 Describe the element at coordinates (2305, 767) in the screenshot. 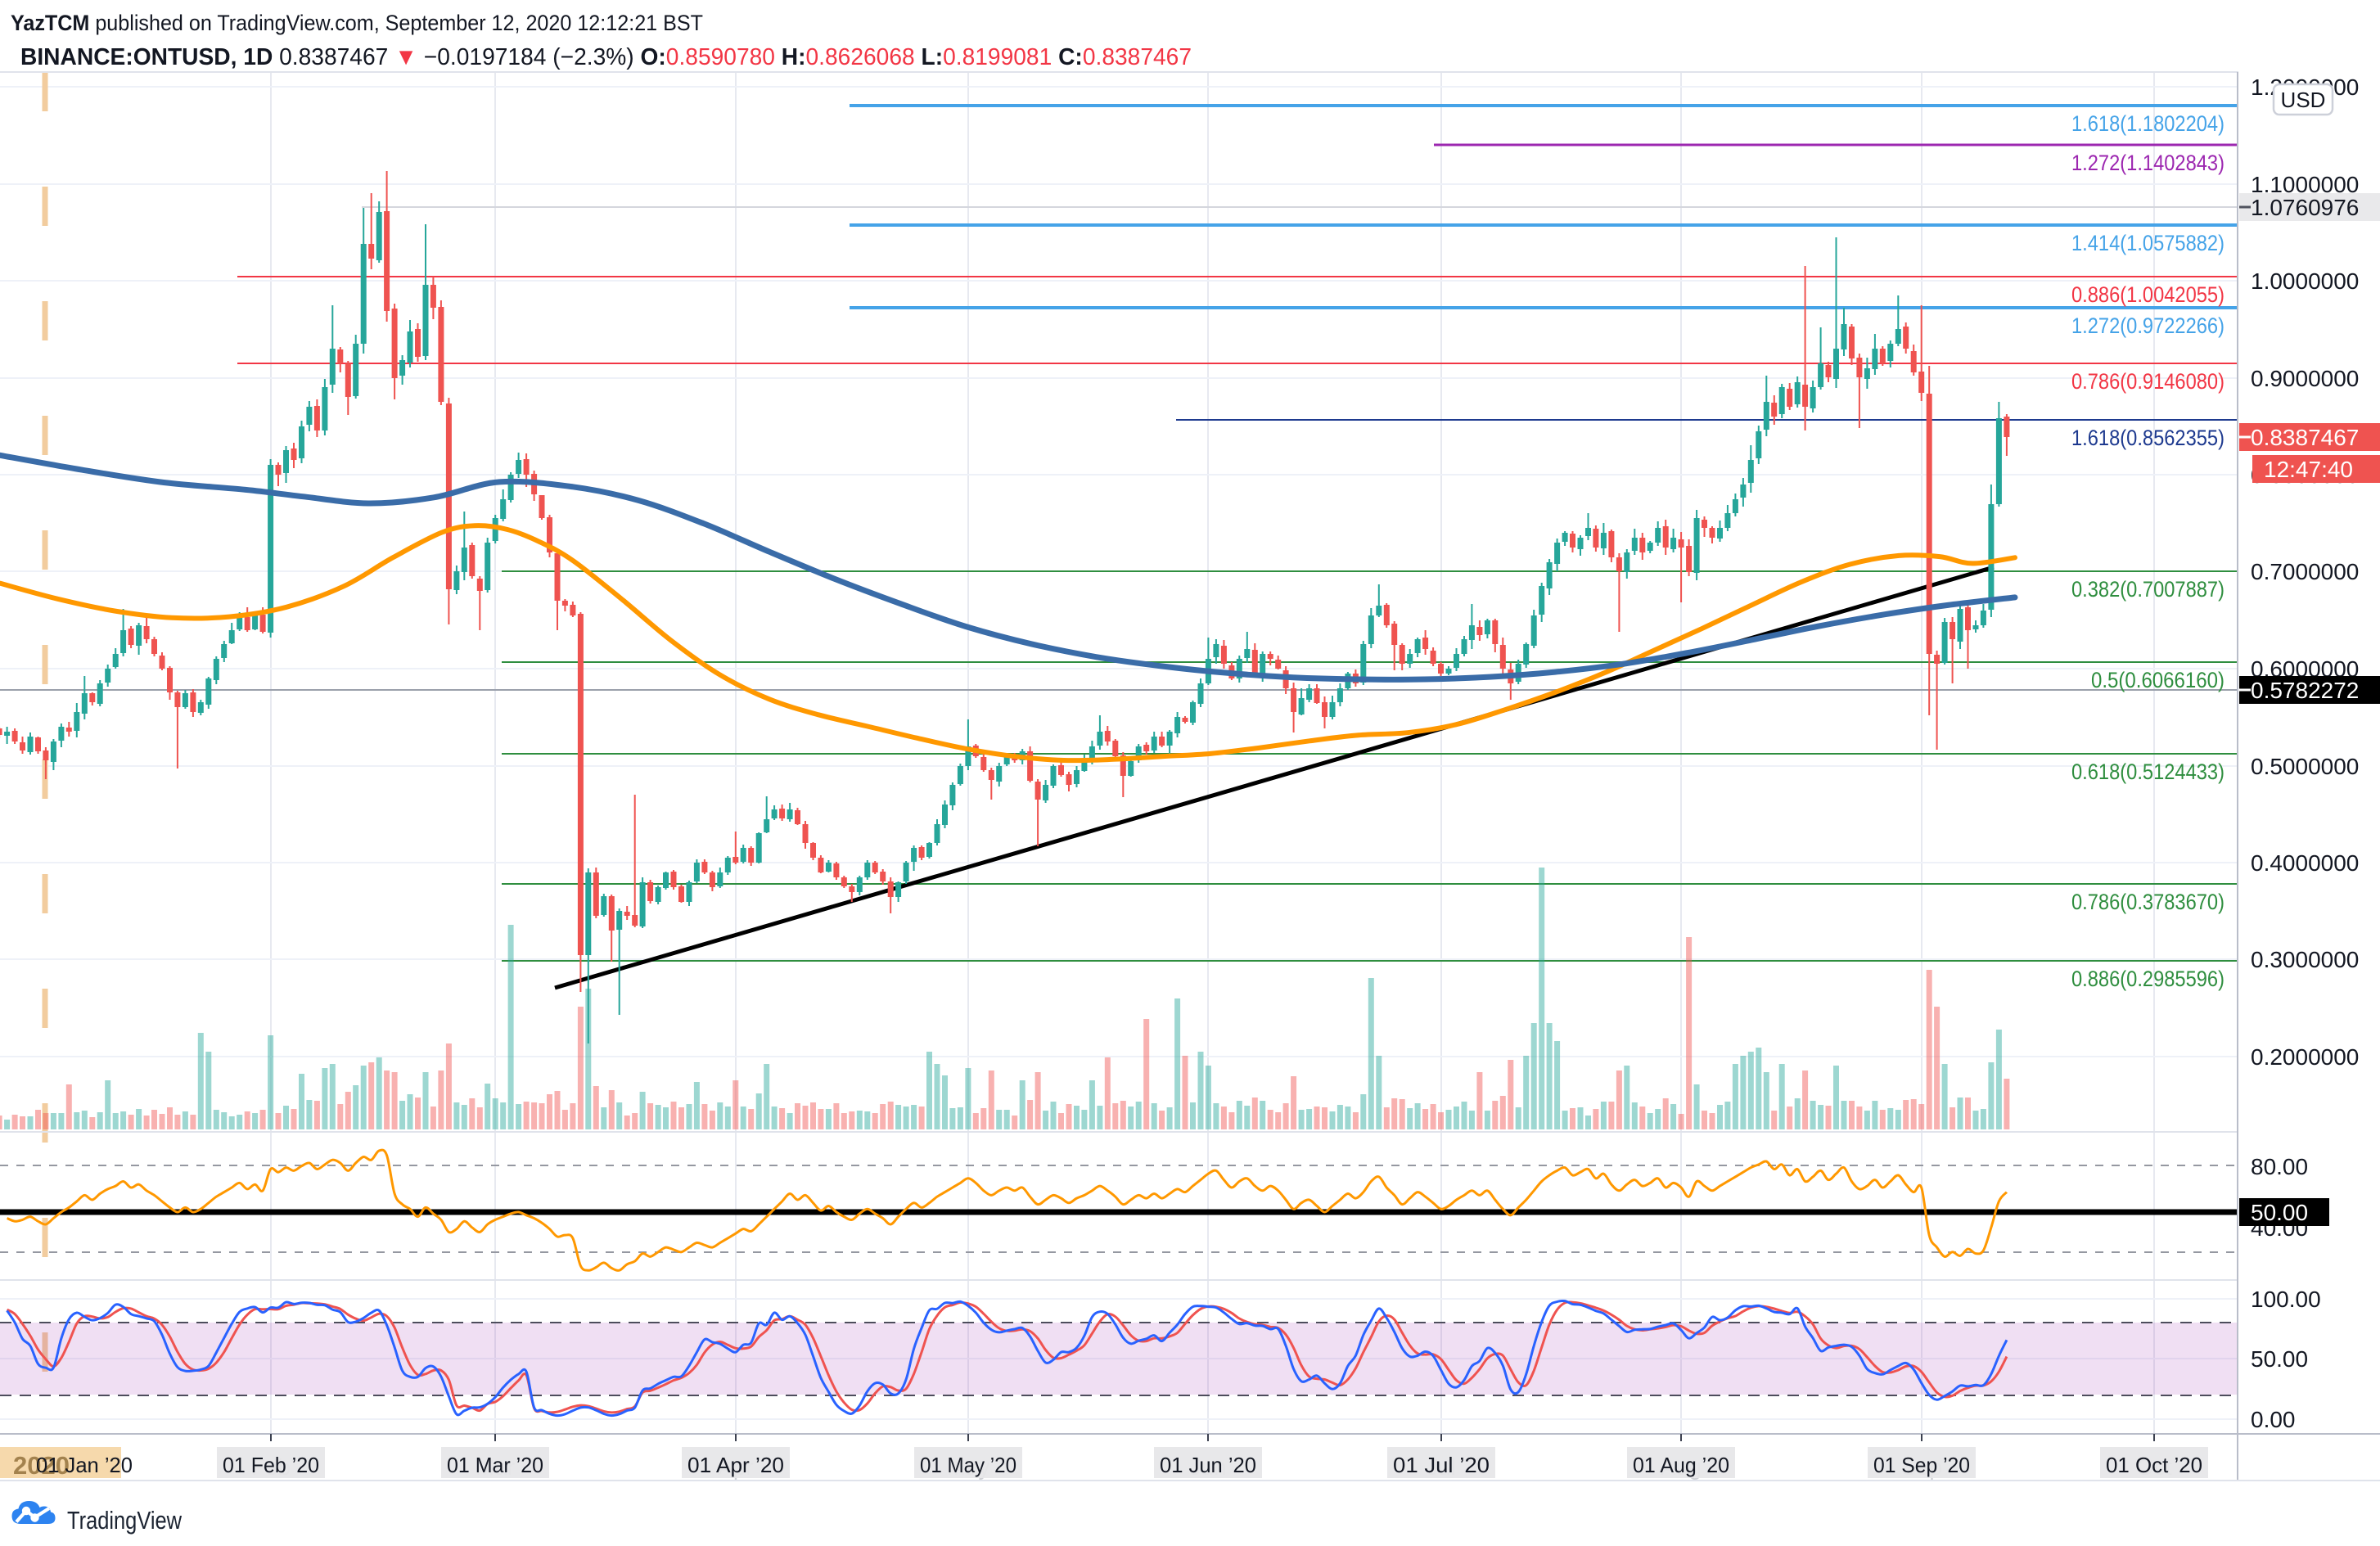

I see `svg-text: 0.5000000` at that location.